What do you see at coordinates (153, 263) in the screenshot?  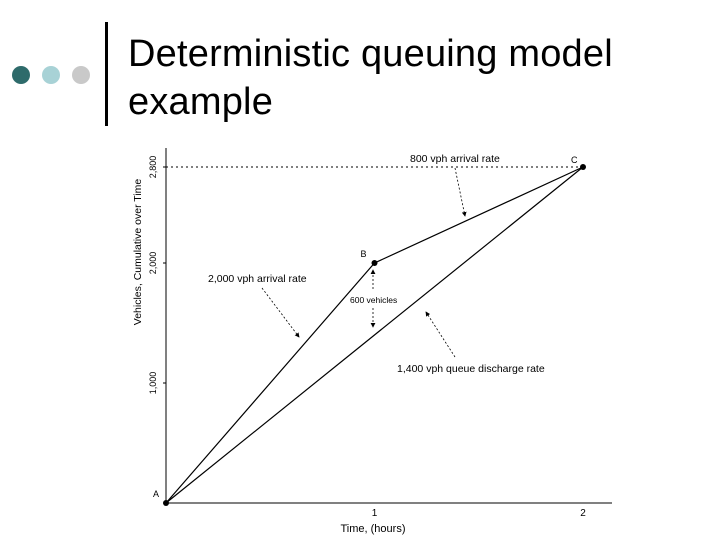 I see `y-tick-label: 2,000` at bounding box center [153, 263].